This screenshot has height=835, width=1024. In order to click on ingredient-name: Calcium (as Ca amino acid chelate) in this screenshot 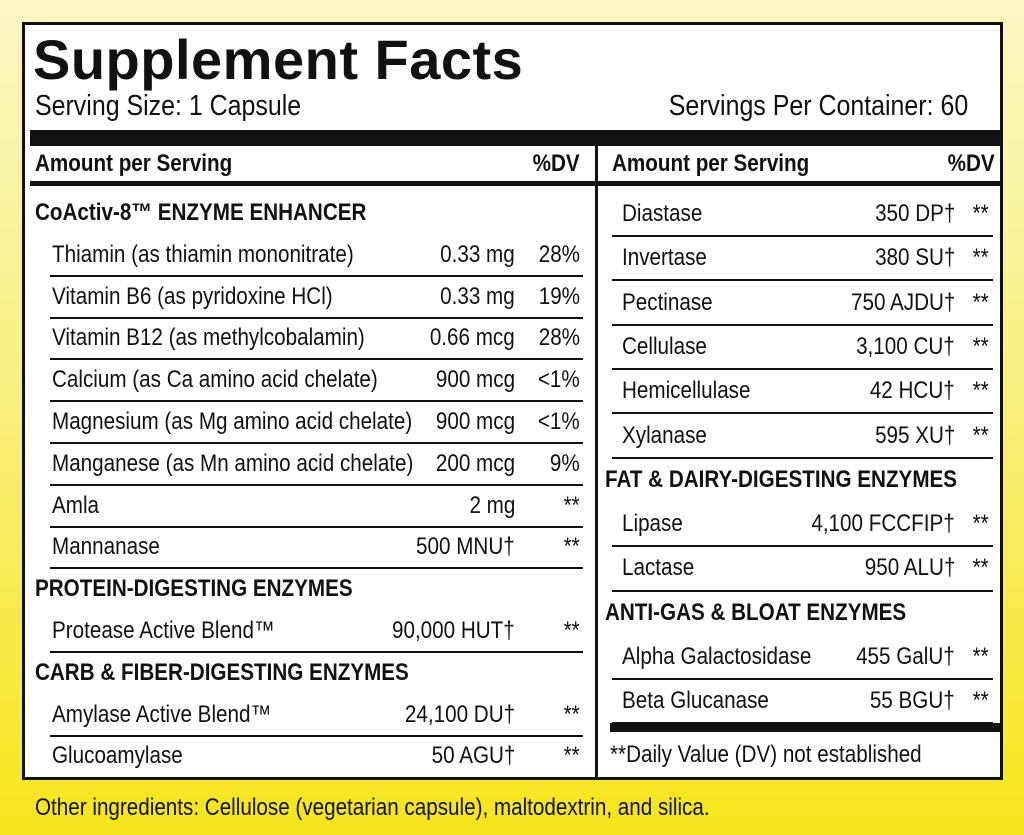, I will do `click(215, 380)`.